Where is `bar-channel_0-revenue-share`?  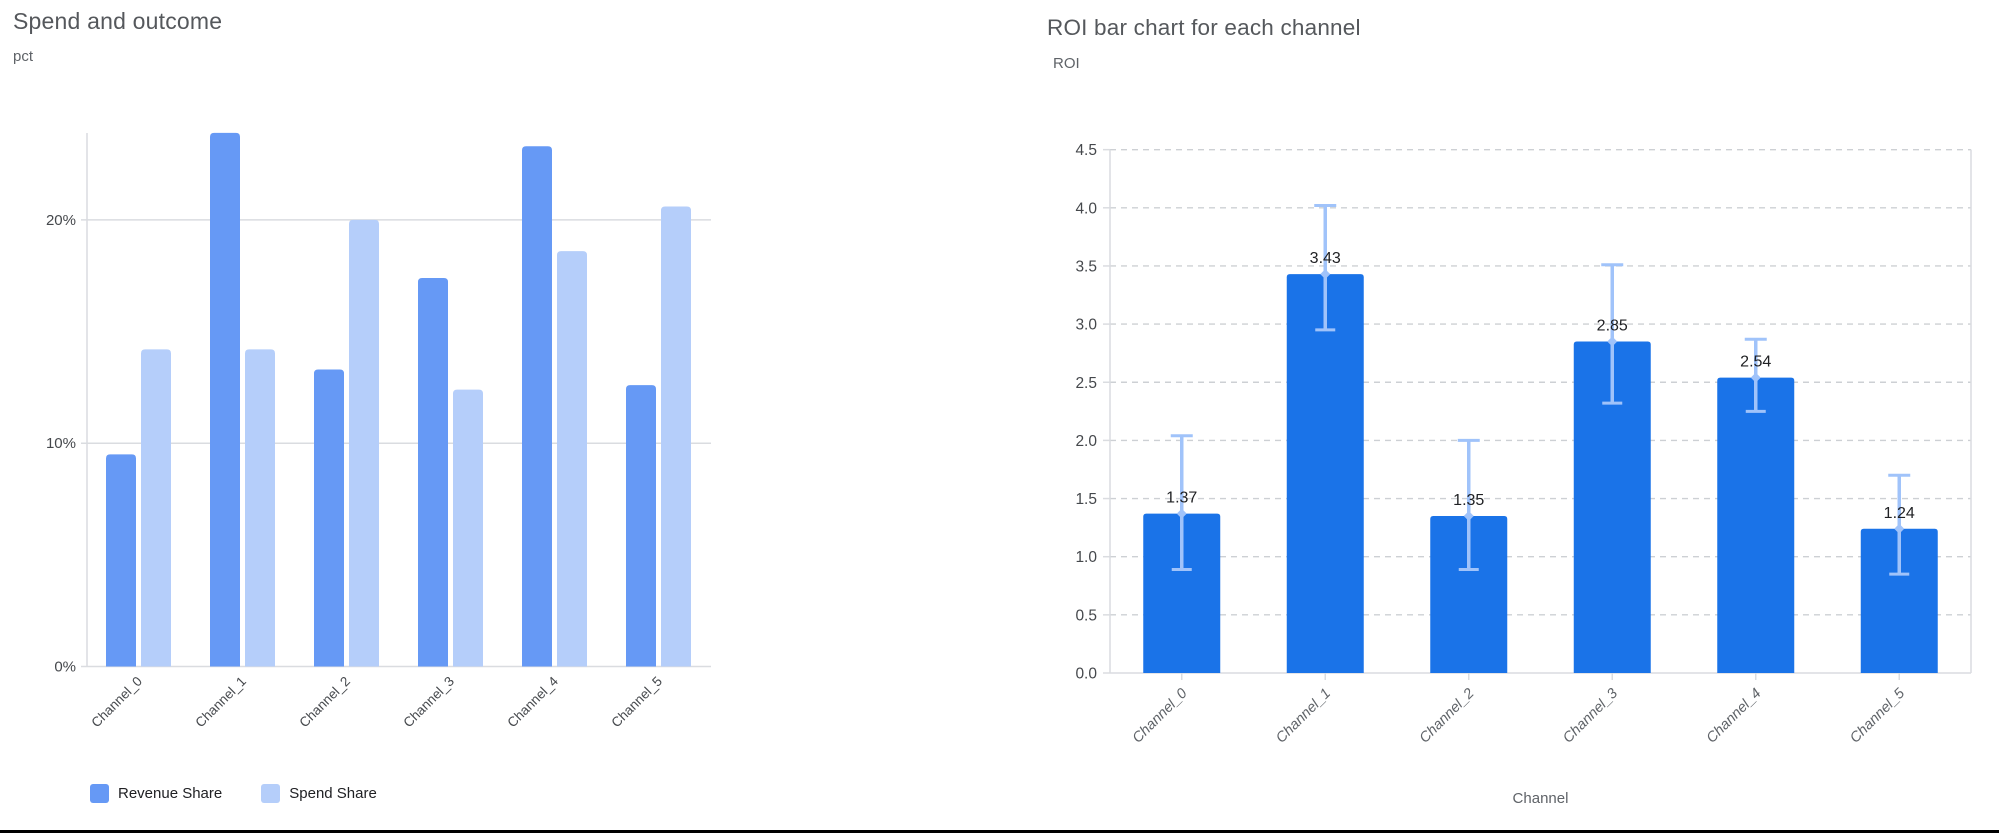
bar-channel_0-revenue-share is located at coordinates (121, 560).